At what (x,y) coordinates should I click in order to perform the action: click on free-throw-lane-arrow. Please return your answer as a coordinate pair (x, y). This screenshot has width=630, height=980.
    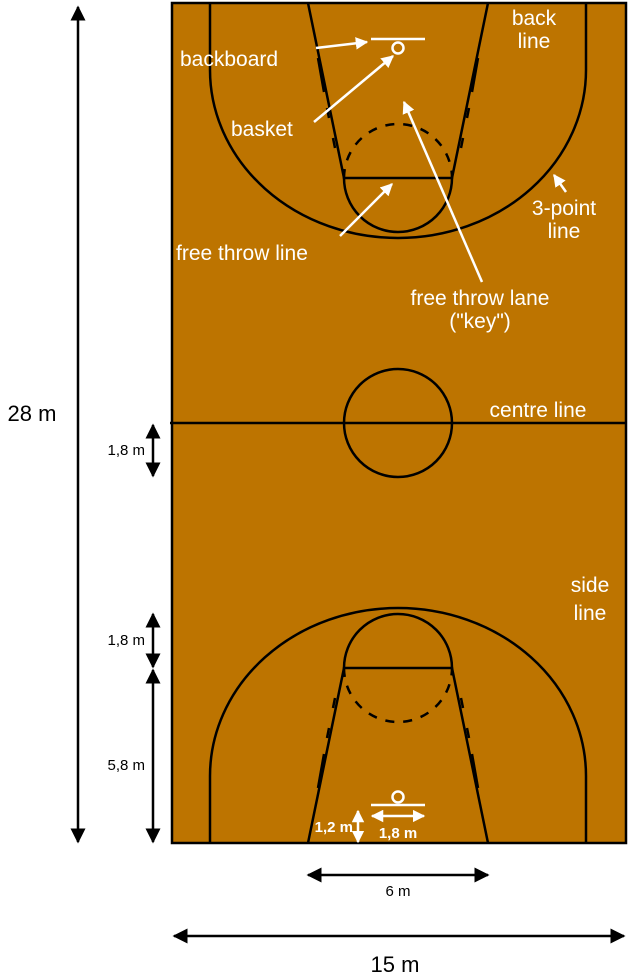
    Looking at the image, I should click on (443, 191).